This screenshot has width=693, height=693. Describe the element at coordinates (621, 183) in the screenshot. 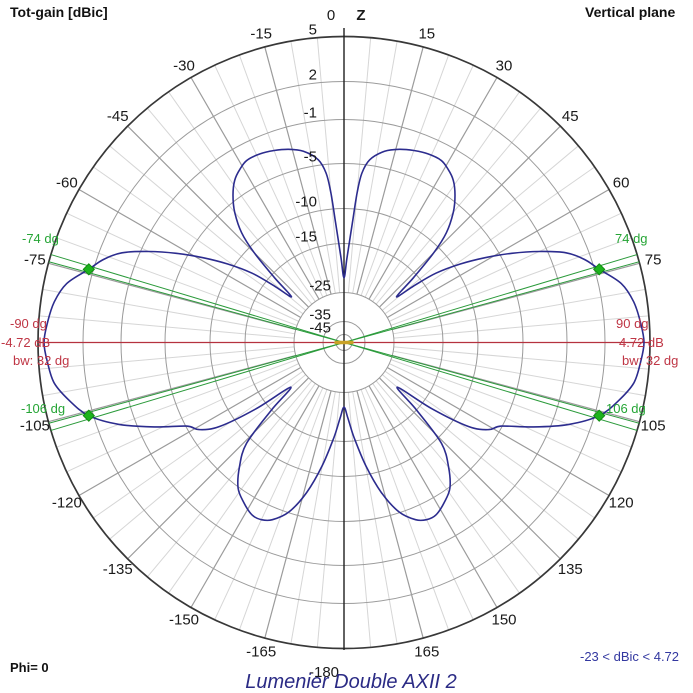

I see `angle-label-60: 60` at that location.